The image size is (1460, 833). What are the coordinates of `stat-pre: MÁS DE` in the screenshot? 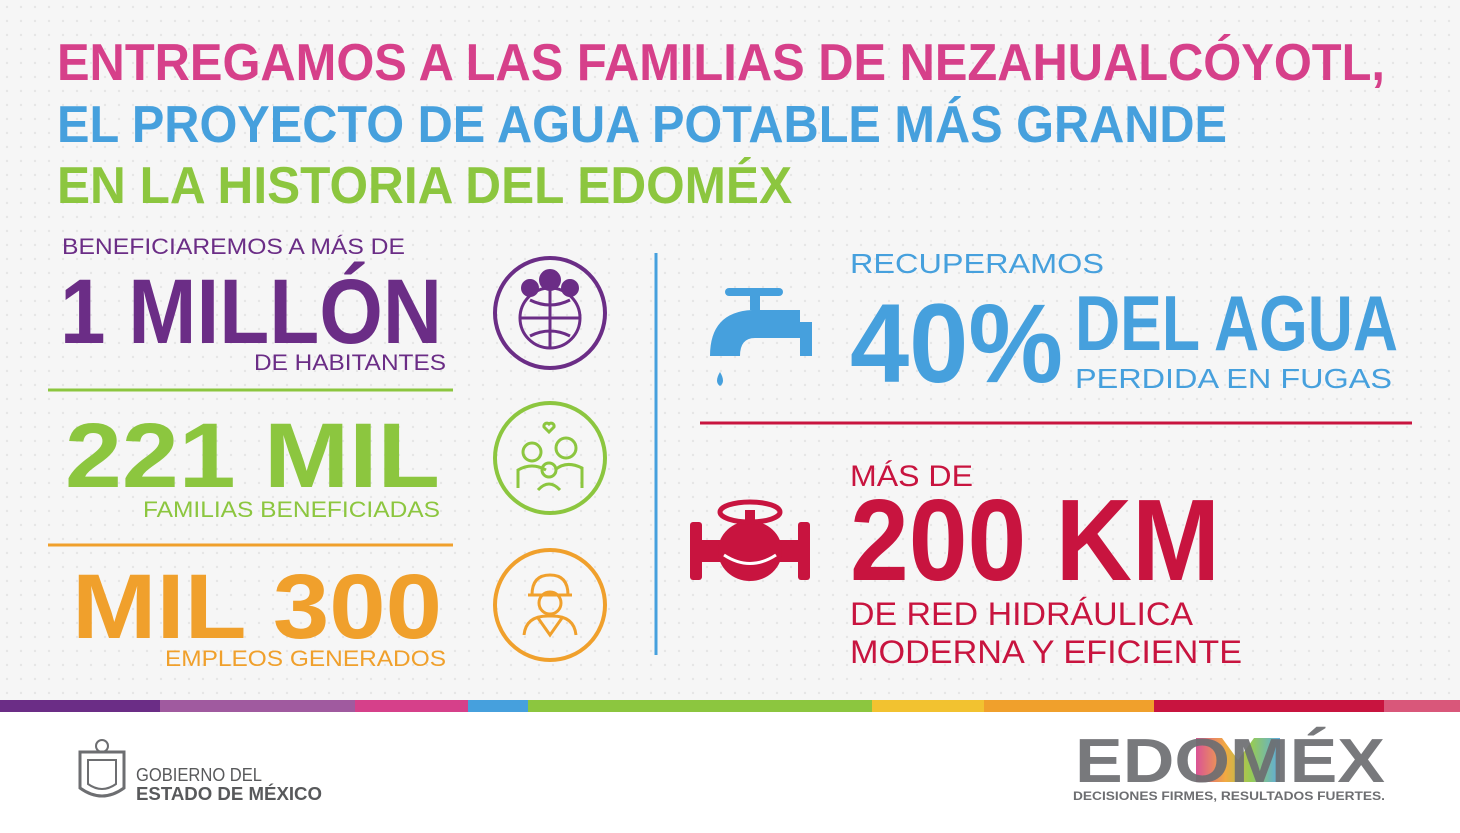 It's located at (911, 476).